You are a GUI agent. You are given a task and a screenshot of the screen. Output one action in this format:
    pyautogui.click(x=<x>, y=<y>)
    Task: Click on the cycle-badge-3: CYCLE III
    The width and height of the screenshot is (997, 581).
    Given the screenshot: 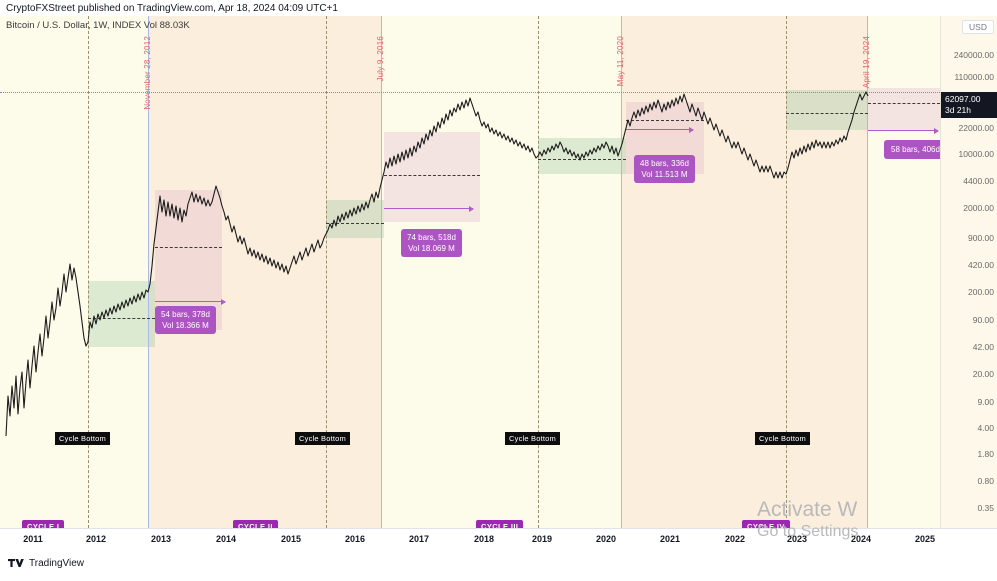 What is the action you would take?
    pyautogui.click(x=500, y=524)
    